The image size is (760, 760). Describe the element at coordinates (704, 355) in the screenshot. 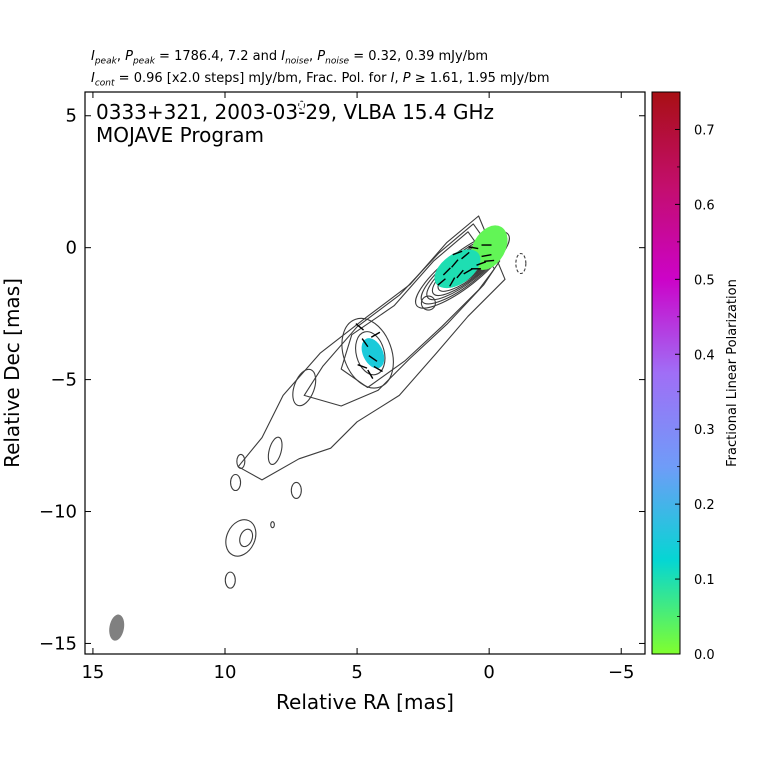

I see `colorbar-tick-label: 0.4` at that location.